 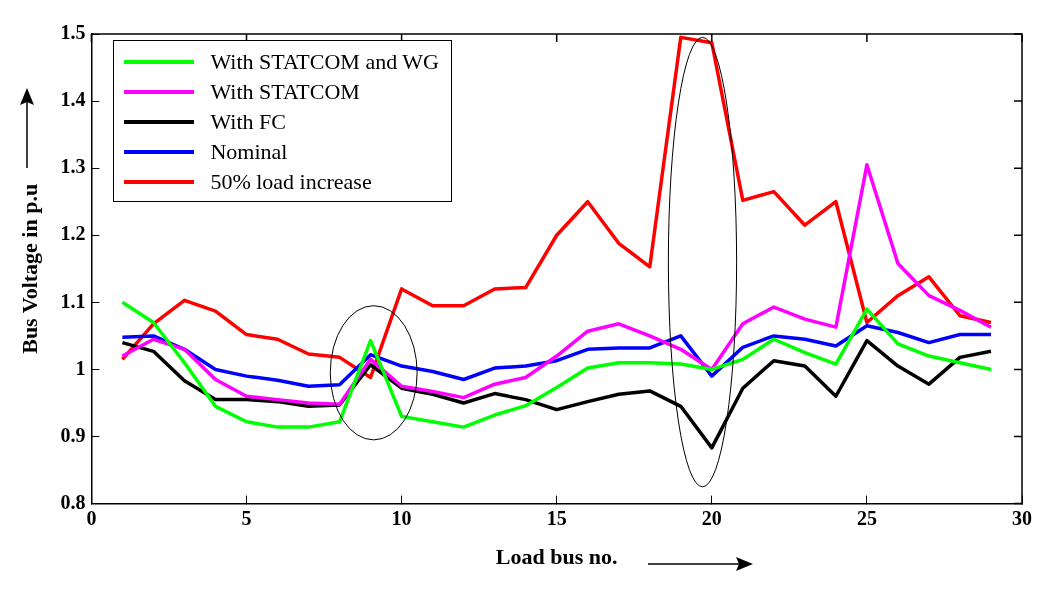 I want to click on y-tick-label: 0.9, so click(x=73, y=434).